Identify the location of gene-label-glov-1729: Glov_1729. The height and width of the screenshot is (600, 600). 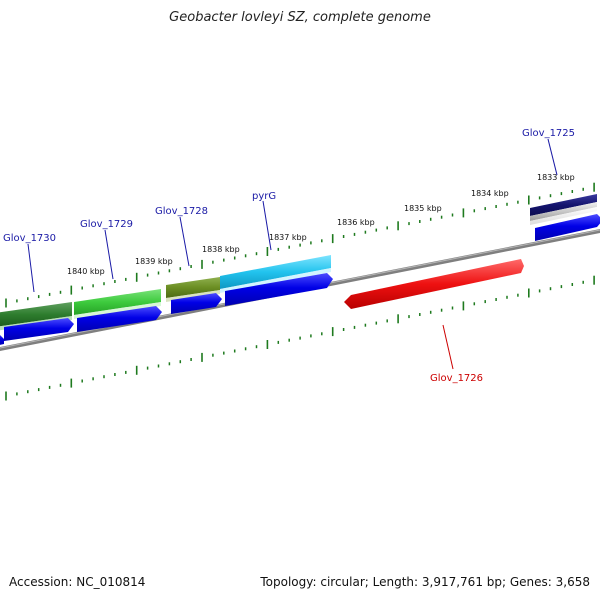
(106, 224).